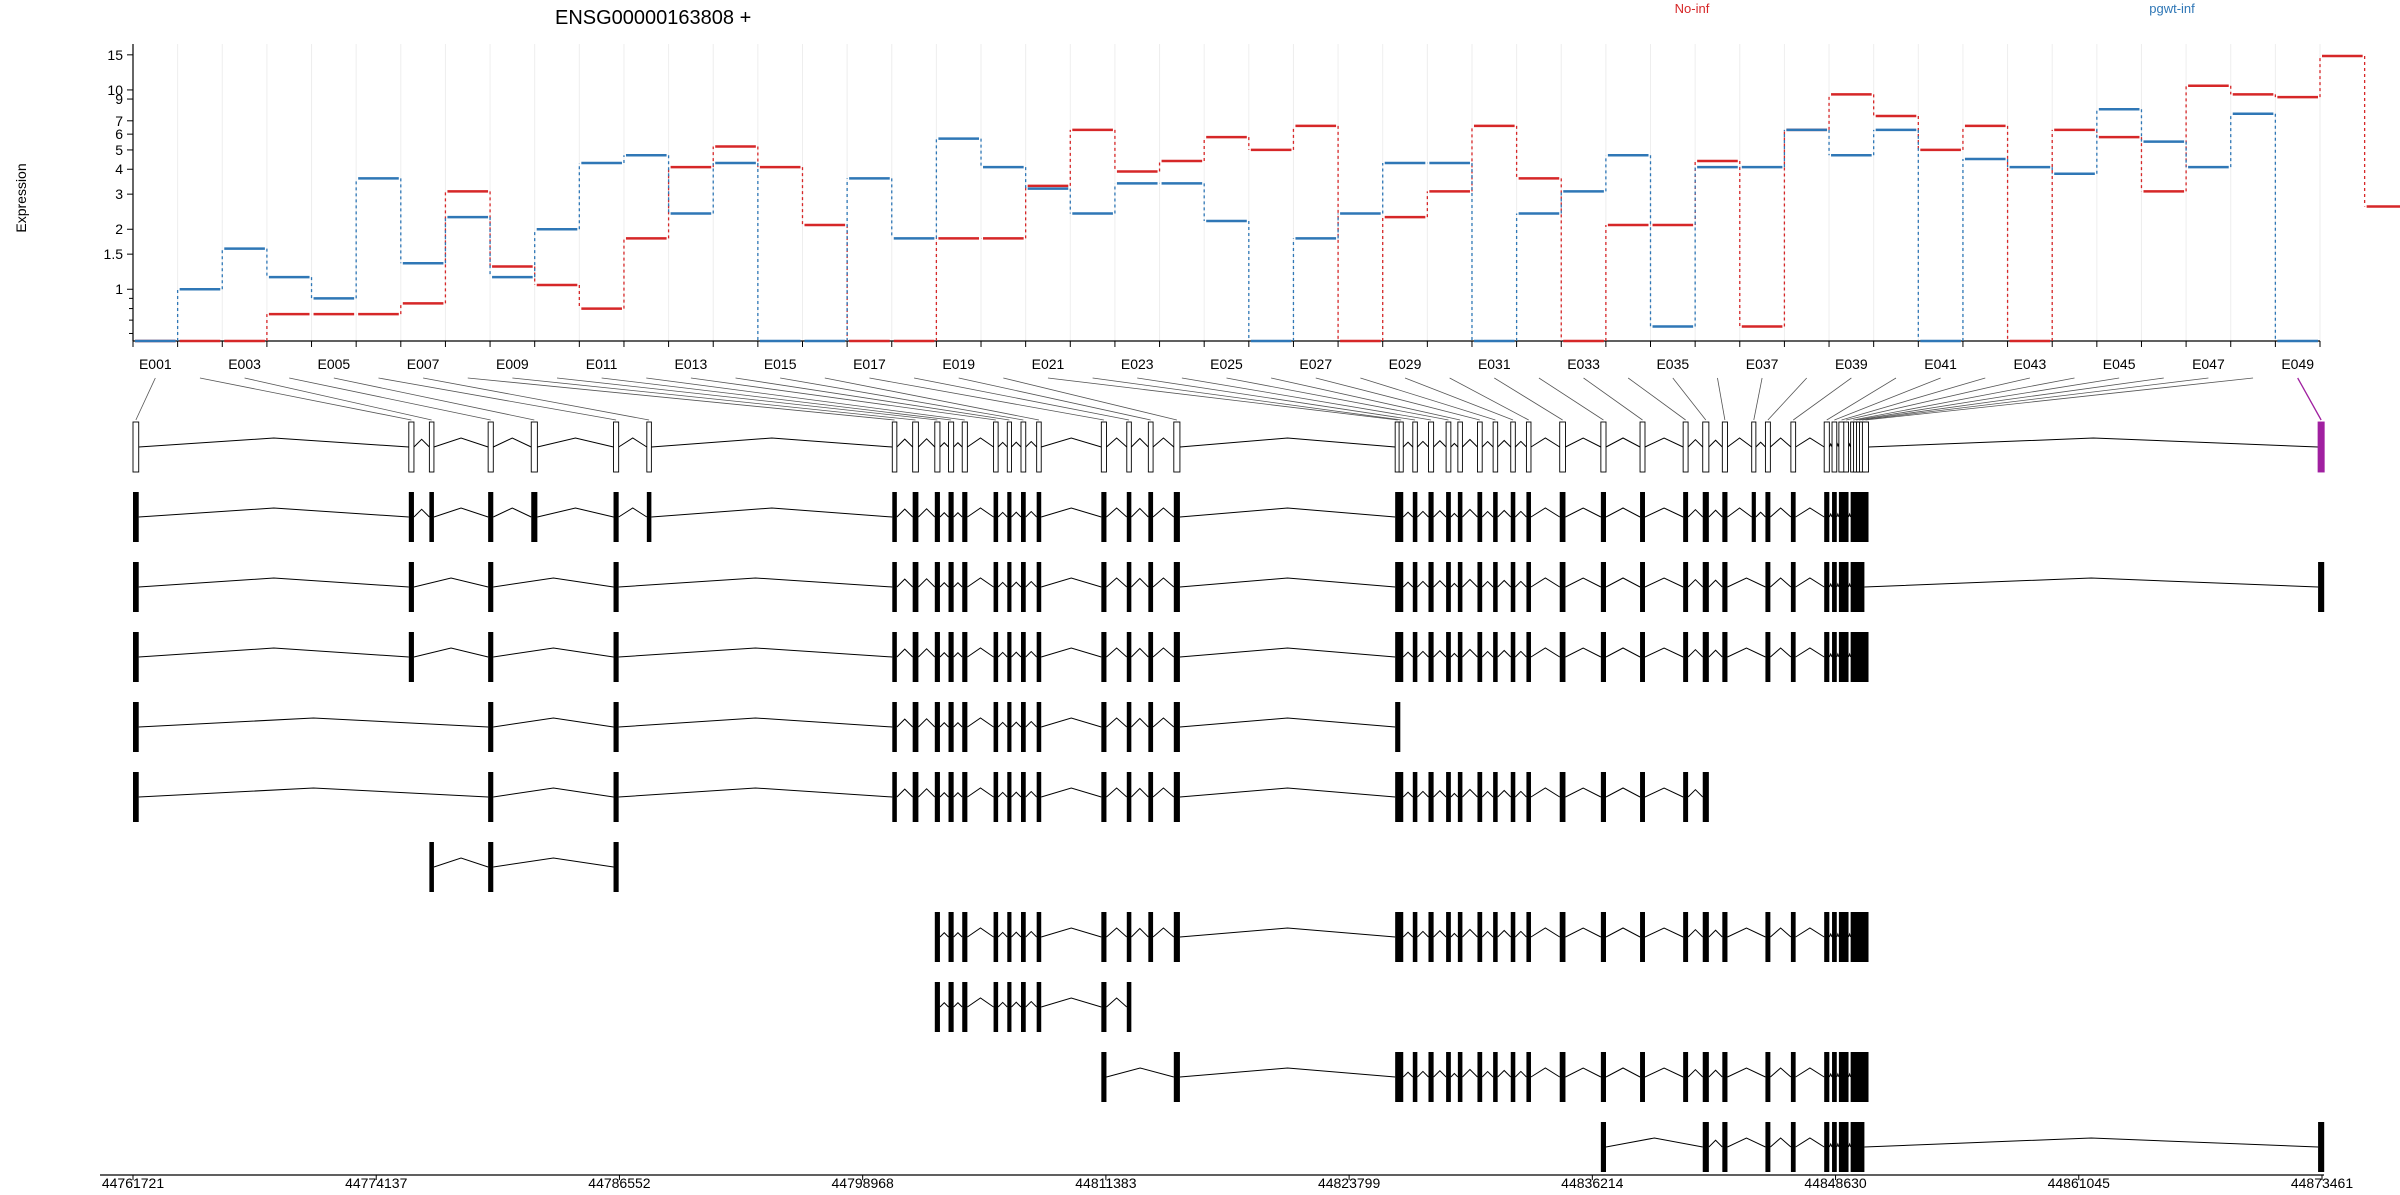  I want to click on x-tick-label: E005, so click(333, 364).